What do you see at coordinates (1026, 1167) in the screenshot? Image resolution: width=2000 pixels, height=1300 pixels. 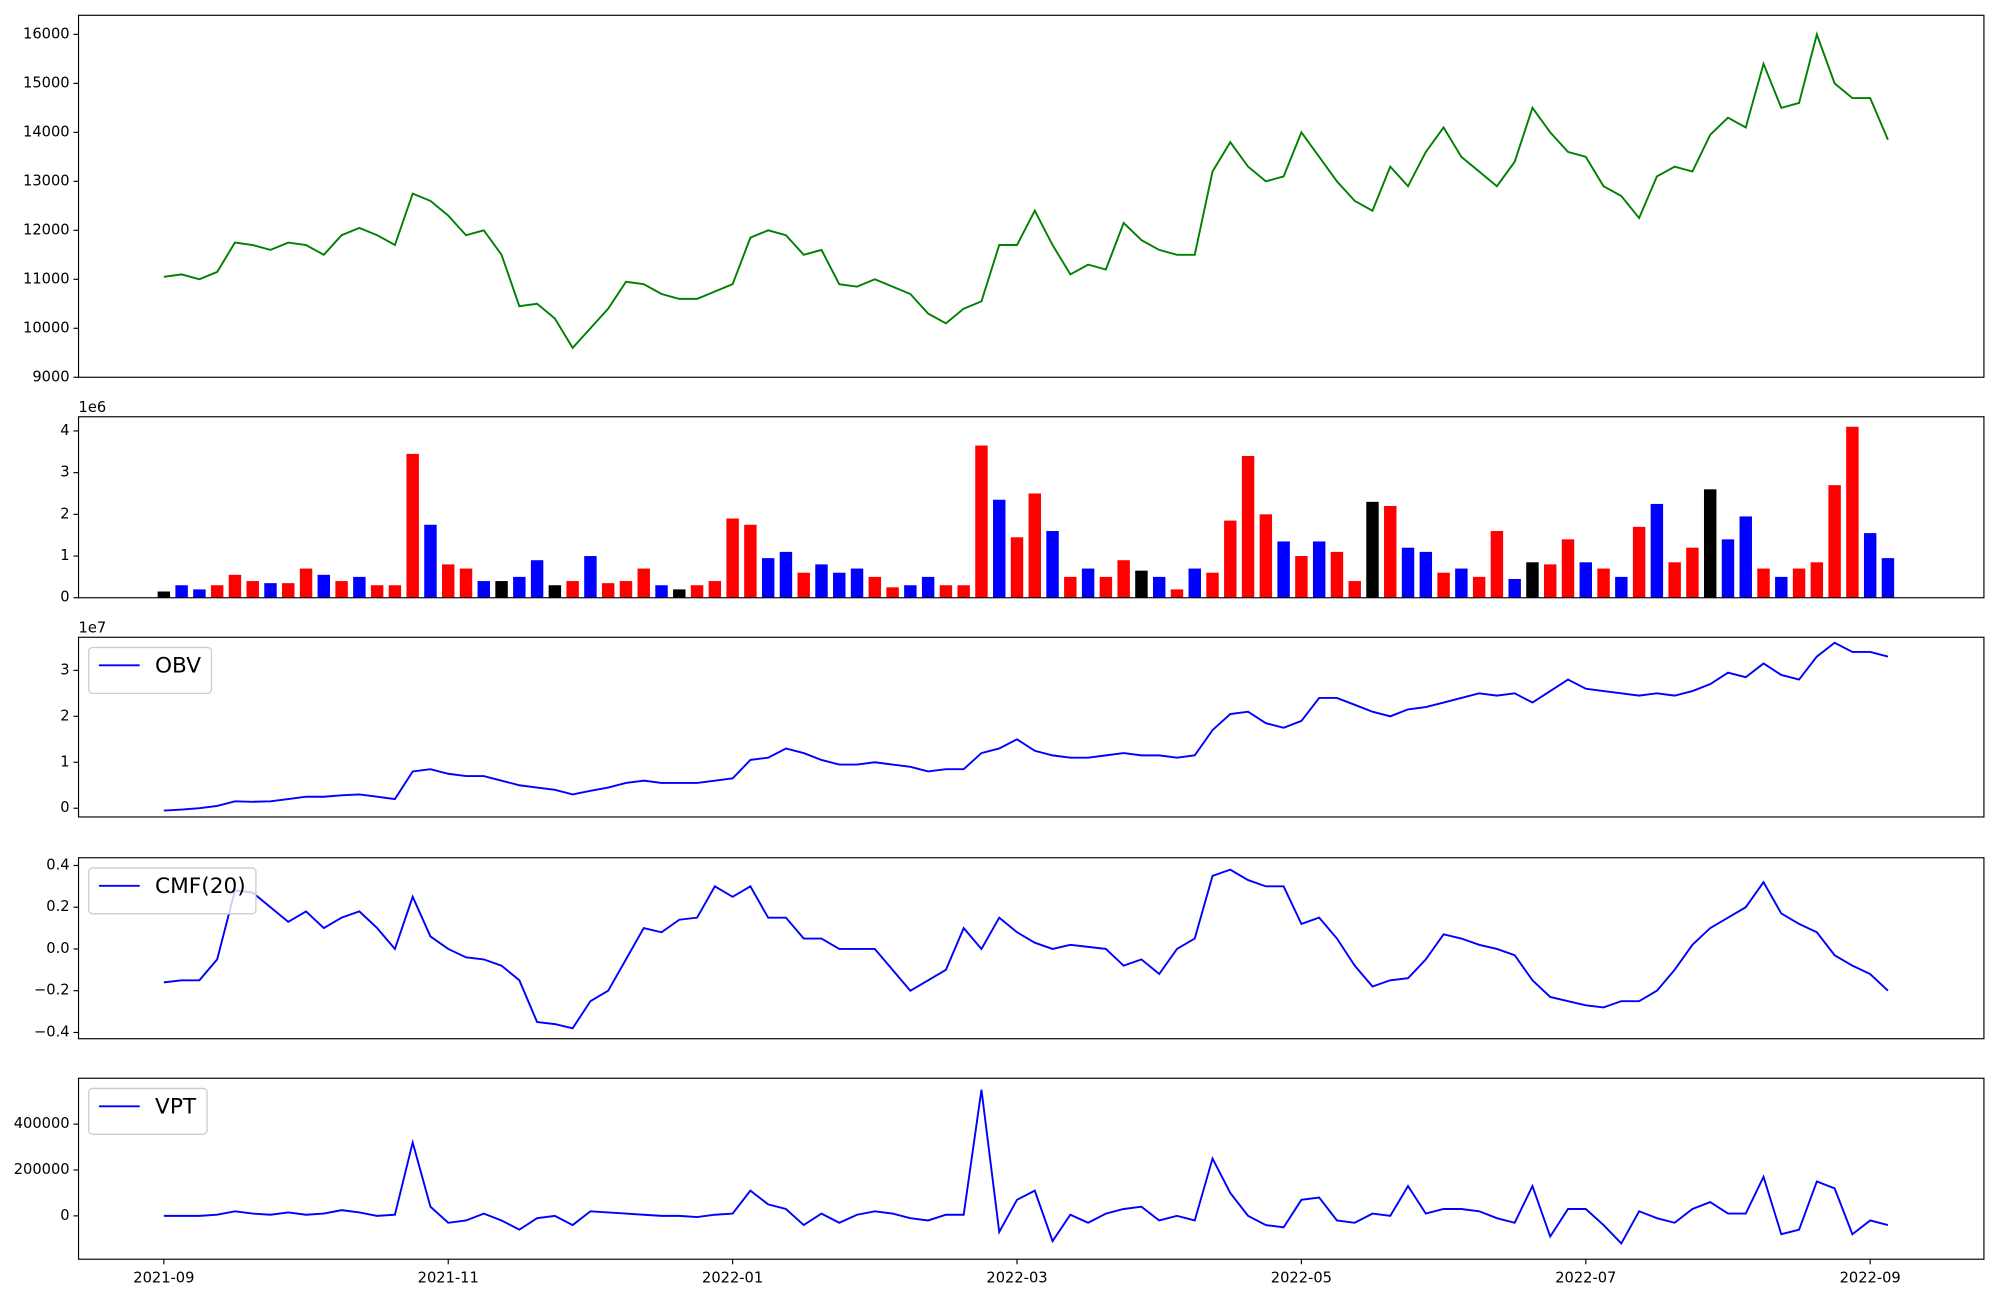 I see `indicator-line` at bounding box center [1026, 1167].